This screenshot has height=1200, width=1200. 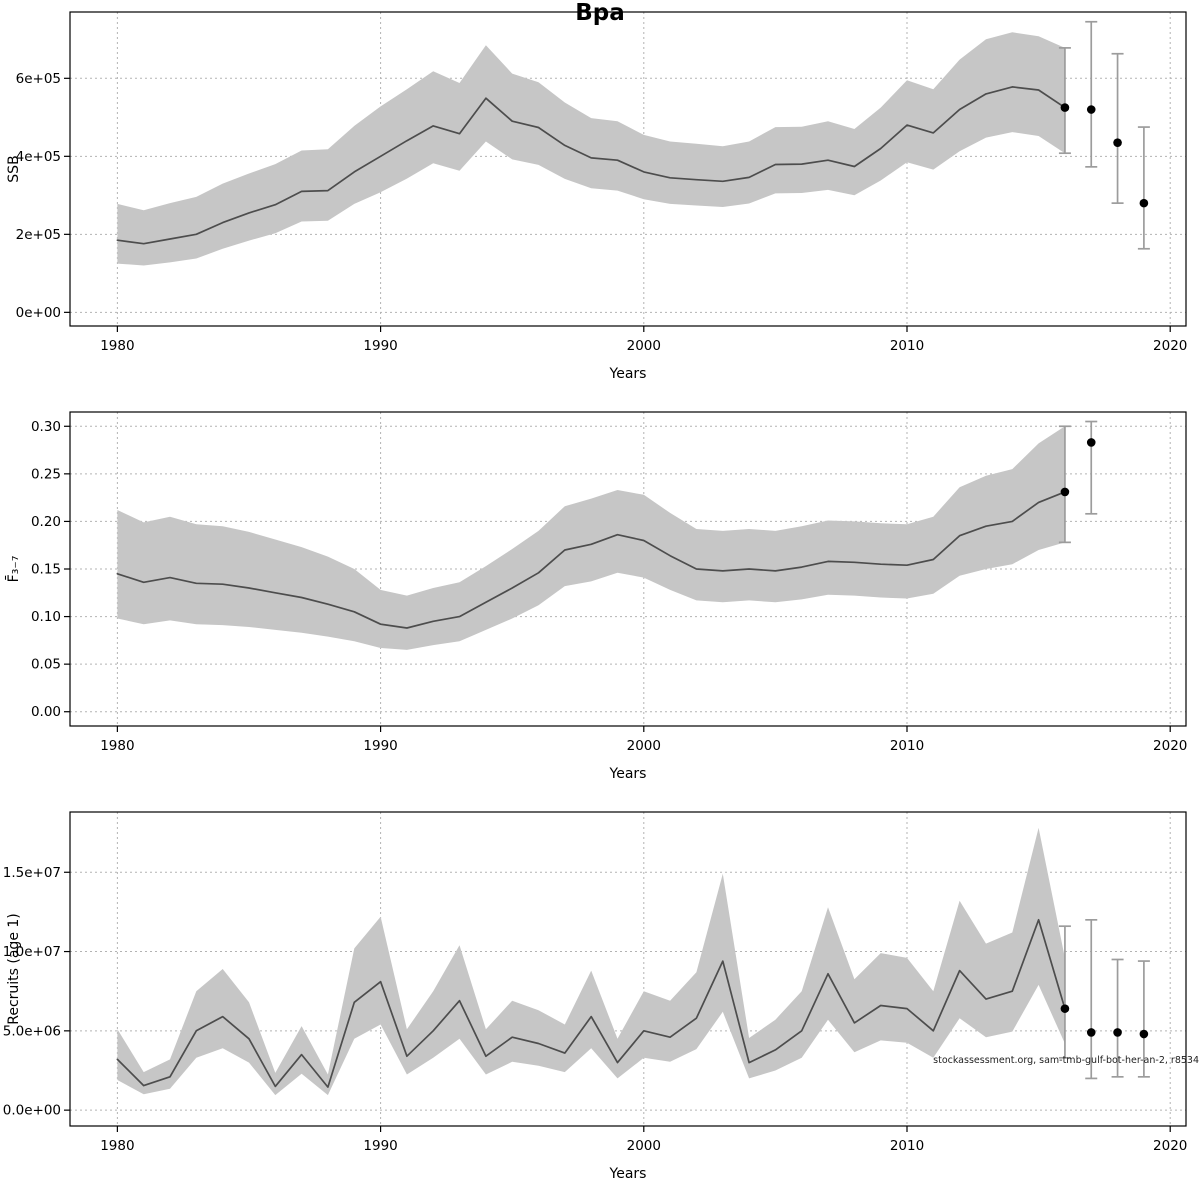 What do you see at coordinates (38, 313) in the screenshot?
I see `svg-text: 0e+00` at bounding box center [38, 313].